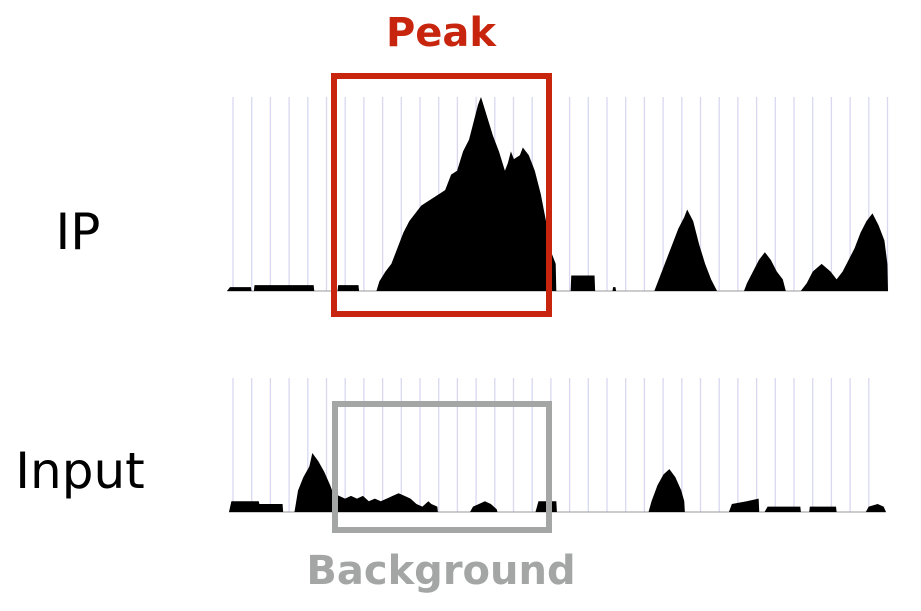  I want to click on peak-box, so click(441, 195).